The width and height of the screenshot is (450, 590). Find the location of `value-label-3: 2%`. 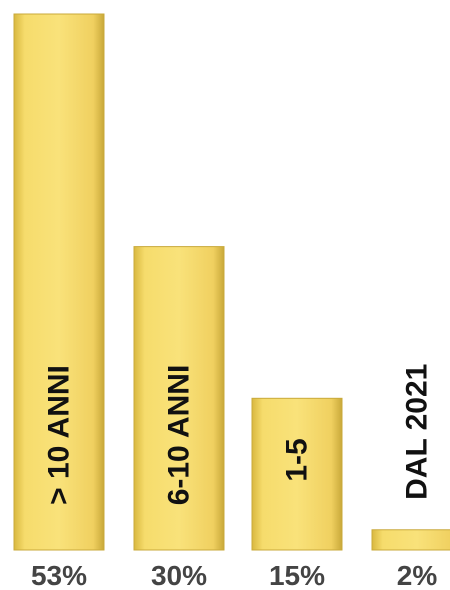

value-label-3: 2% is located at coordinates (417, 575).